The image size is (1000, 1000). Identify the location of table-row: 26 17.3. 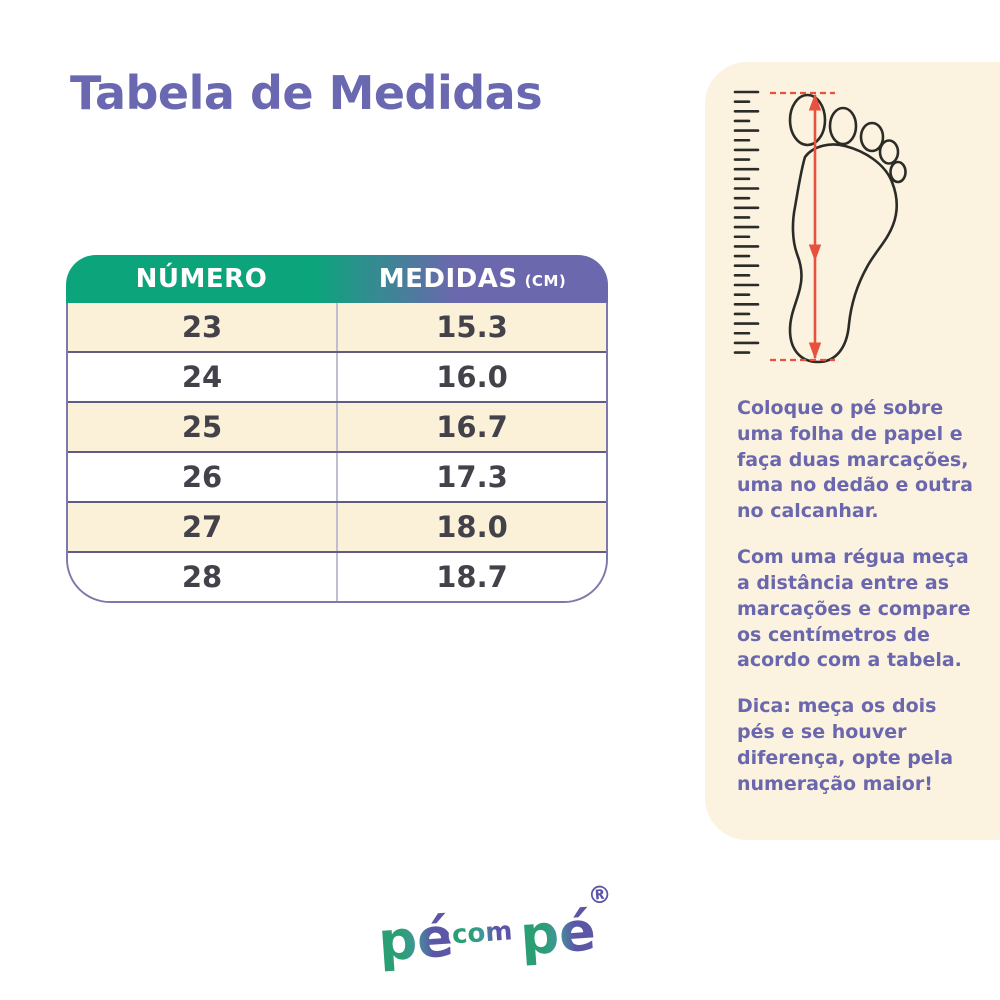
(337, 476).